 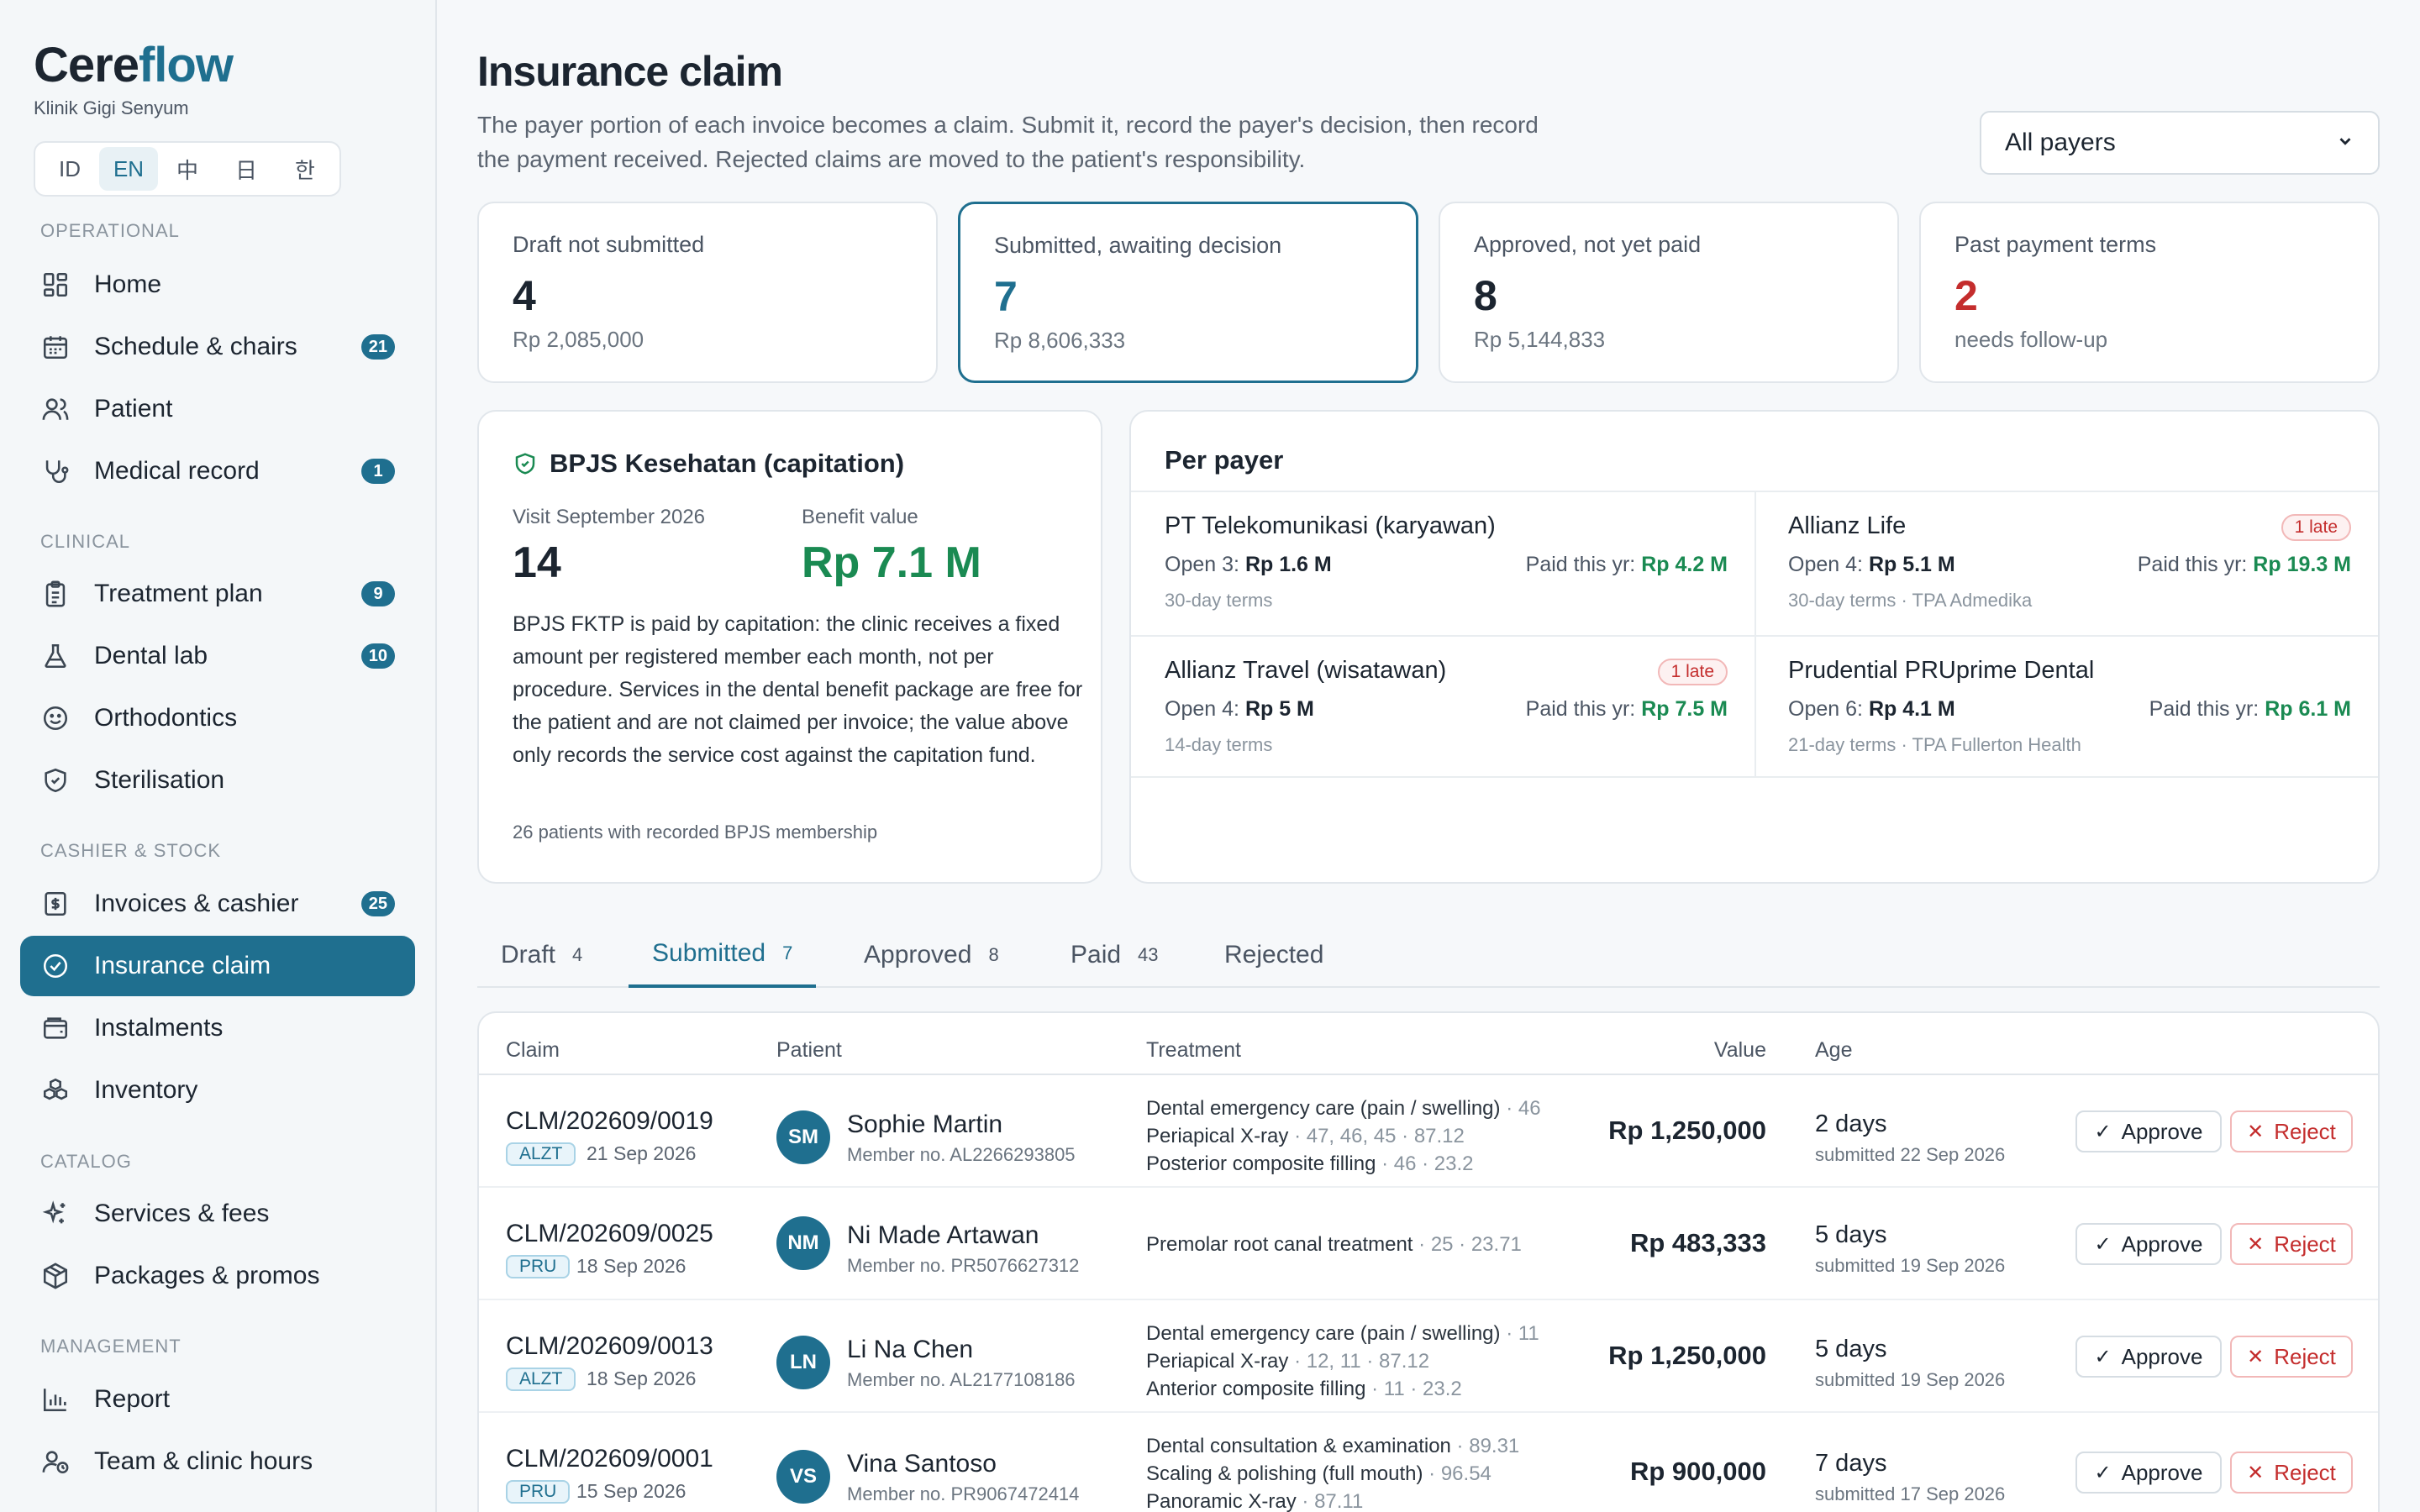 What do you see at coordinates (218, 966) in the screenshot?
I see `sidebar-item-insurance-claim: Insurance claim` at bounding box center [218, 966].